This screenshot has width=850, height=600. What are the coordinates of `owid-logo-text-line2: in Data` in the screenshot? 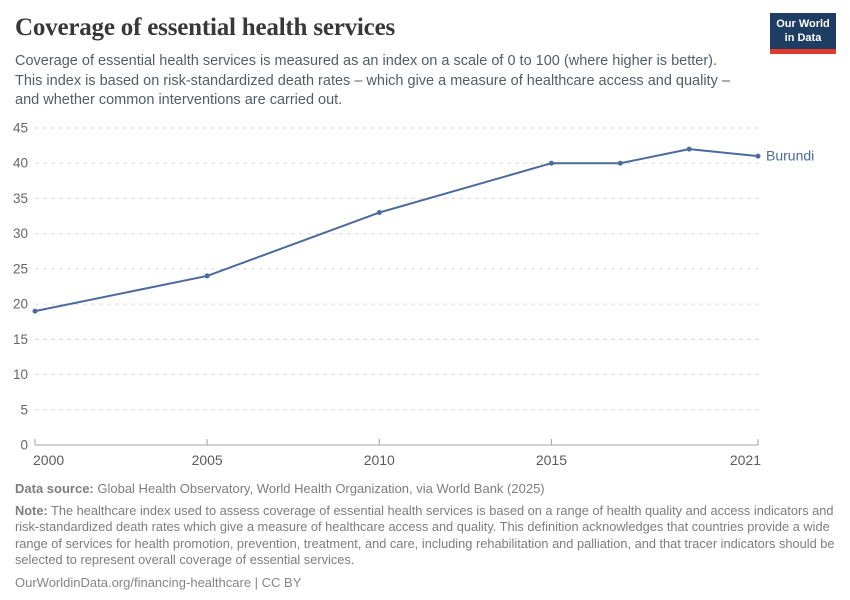 It's located at (803, 37).